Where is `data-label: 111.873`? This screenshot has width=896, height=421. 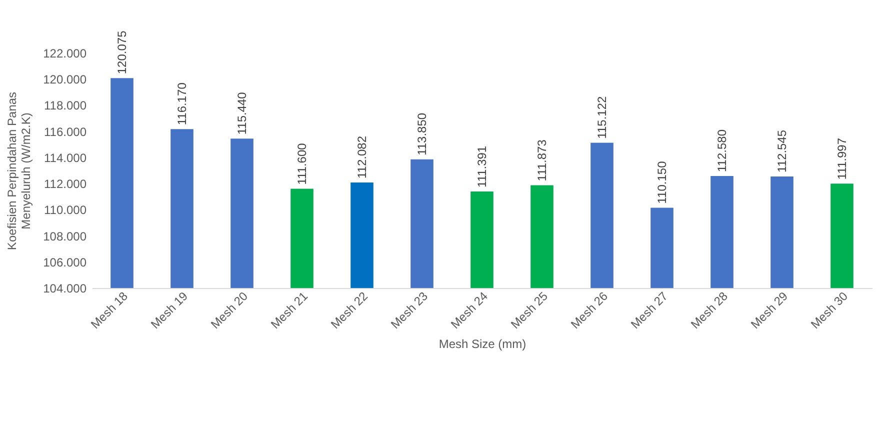 data-label: 111.873 is located at coordinates (542, 160).